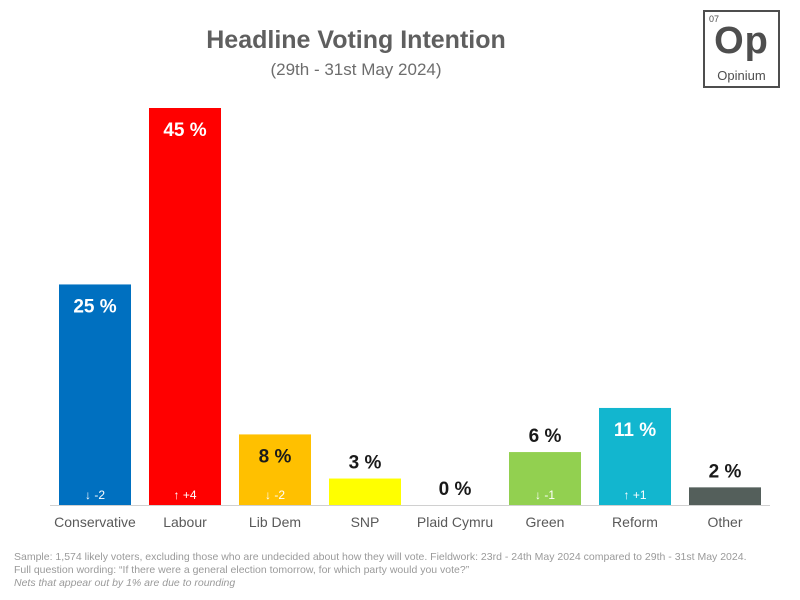  Describe the element at coordinates (725, 471) in the screenshot. I see `value-label-other: 2 %` at that location.